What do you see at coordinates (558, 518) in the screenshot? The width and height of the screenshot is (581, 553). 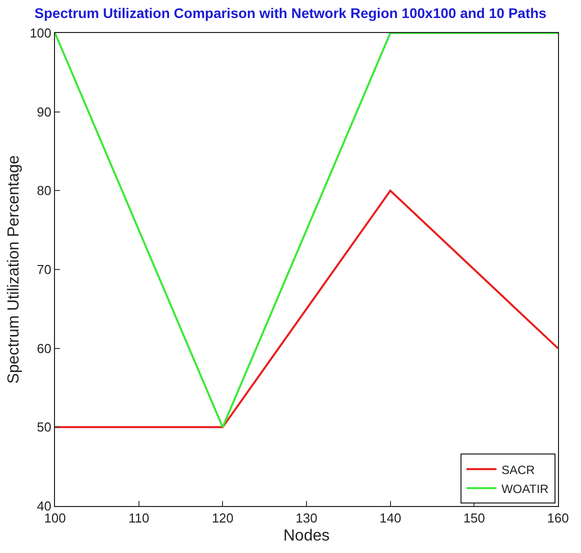 I see `x-tick-label: 160` at bounding box center [558, 518].